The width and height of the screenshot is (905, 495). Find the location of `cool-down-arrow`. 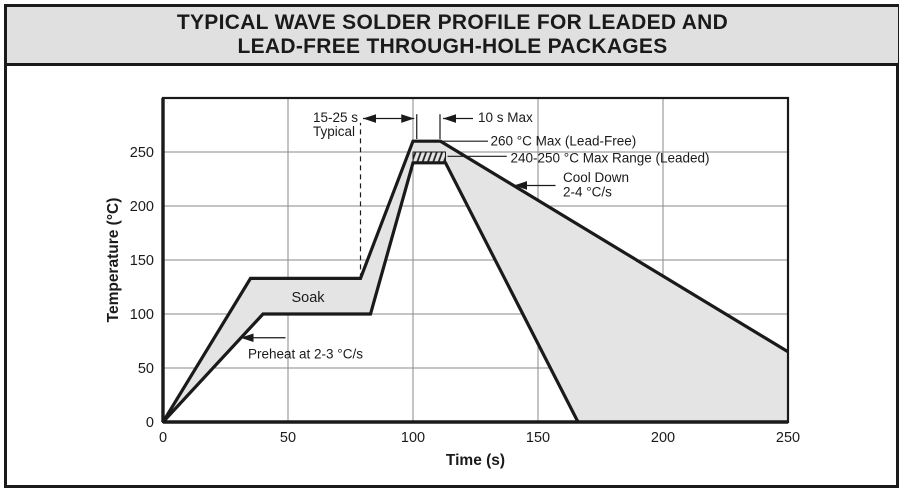

cool-down-arrow is located at coordinates (535, 185).